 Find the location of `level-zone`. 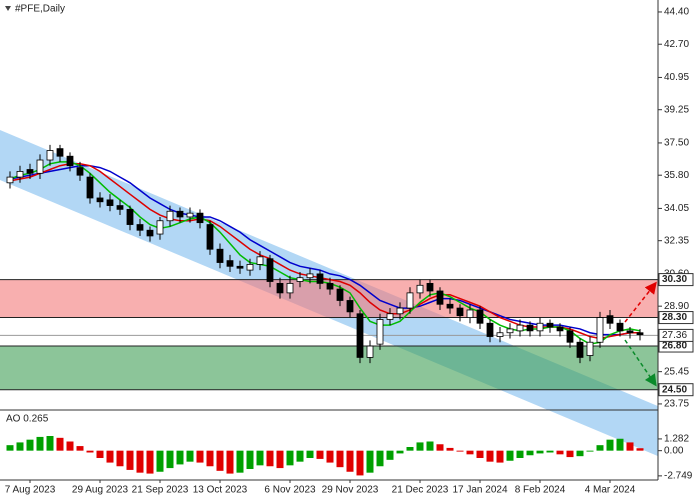

level-zone is located at coordinates (329, 368).